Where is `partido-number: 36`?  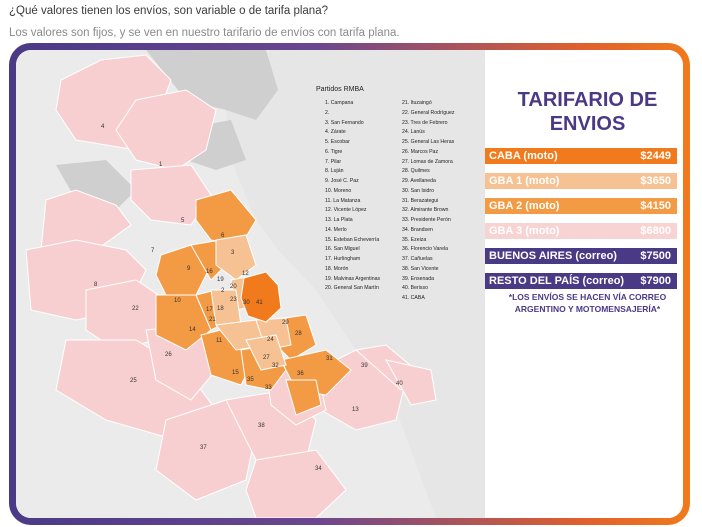
partido-number: 36 is located at coordinates (300, 374).